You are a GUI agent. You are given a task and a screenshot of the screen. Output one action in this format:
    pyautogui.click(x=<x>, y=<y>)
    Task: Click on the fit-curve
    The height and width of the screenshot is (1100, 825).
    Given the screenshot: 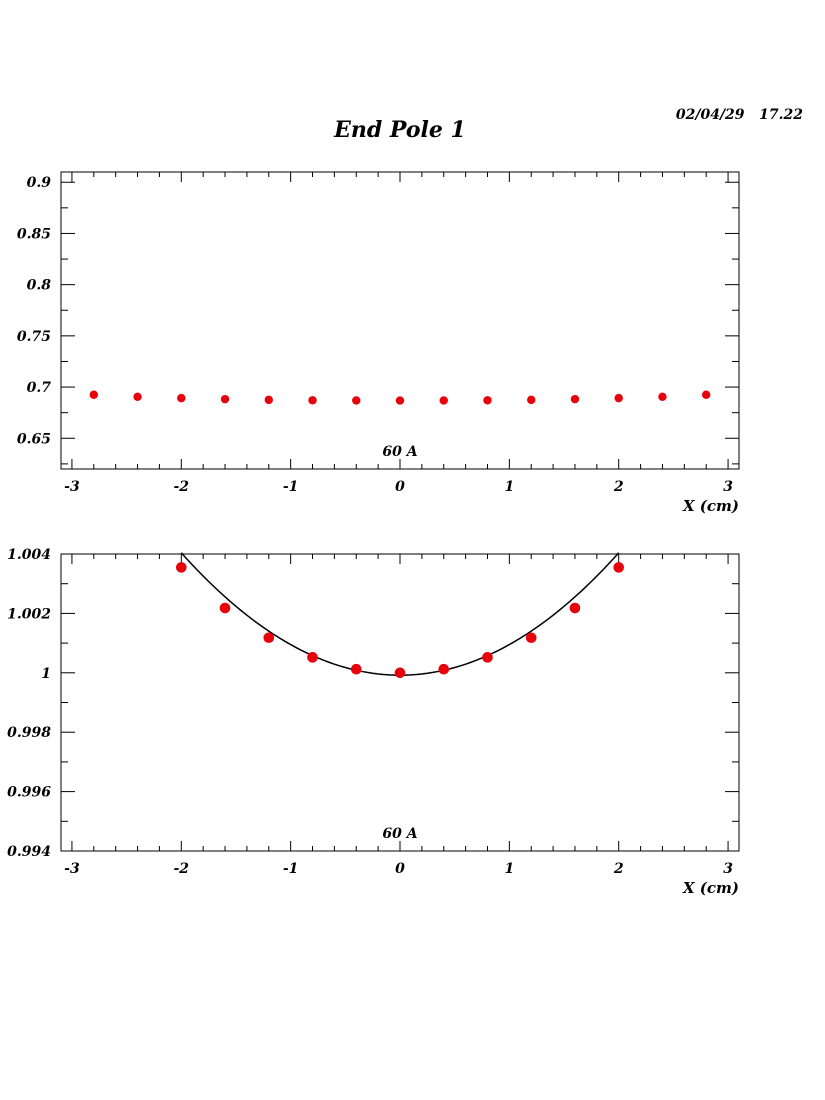 What is the action you would take?
    pyautogui.click(x=400, y=614)
    